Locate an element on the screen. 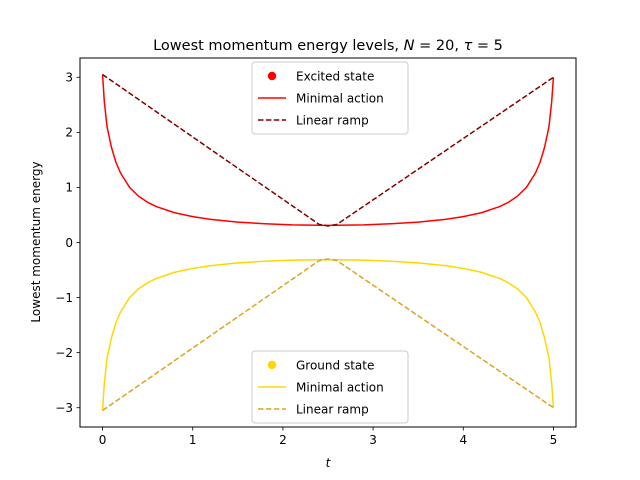  y-tick-label: 1 is located at coordinates (69, 188).